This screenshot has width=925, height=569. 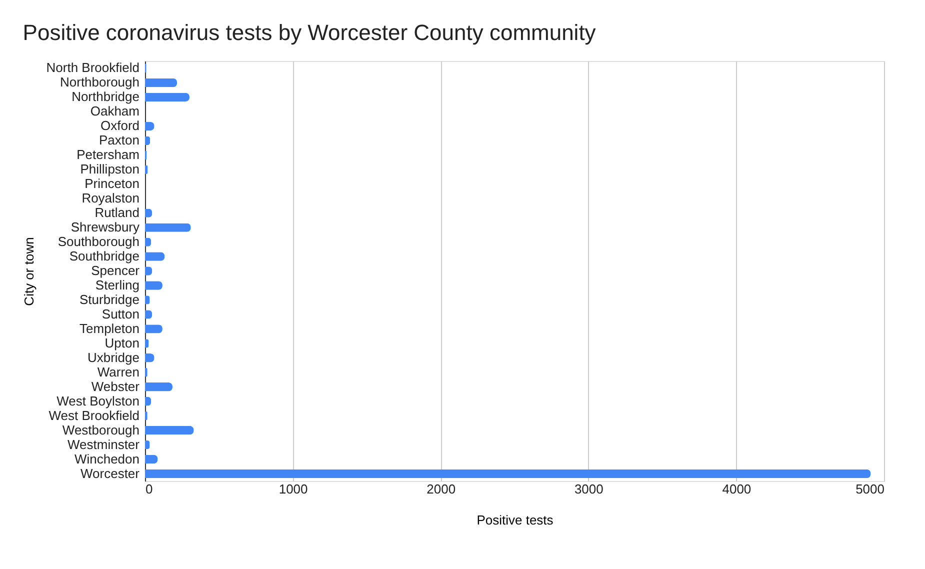 I want to click on y-tick-label: Webster, so click(x=115, y=386).